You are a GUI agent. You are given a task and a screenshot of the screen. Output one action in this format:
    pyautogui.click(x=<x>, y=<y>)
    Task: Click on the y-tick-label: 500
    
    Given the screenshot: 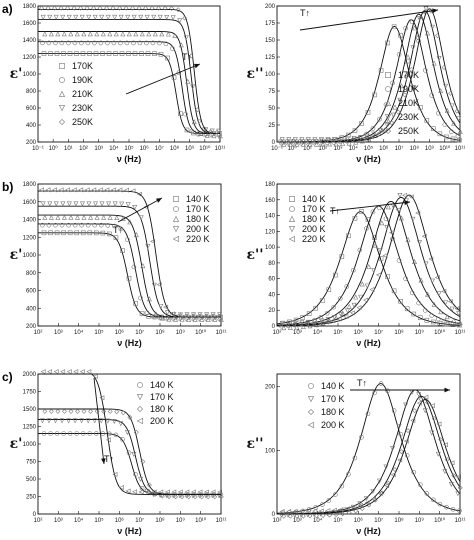 What is the action you would take?
    pyautogui.click(x=31, y=480)
    